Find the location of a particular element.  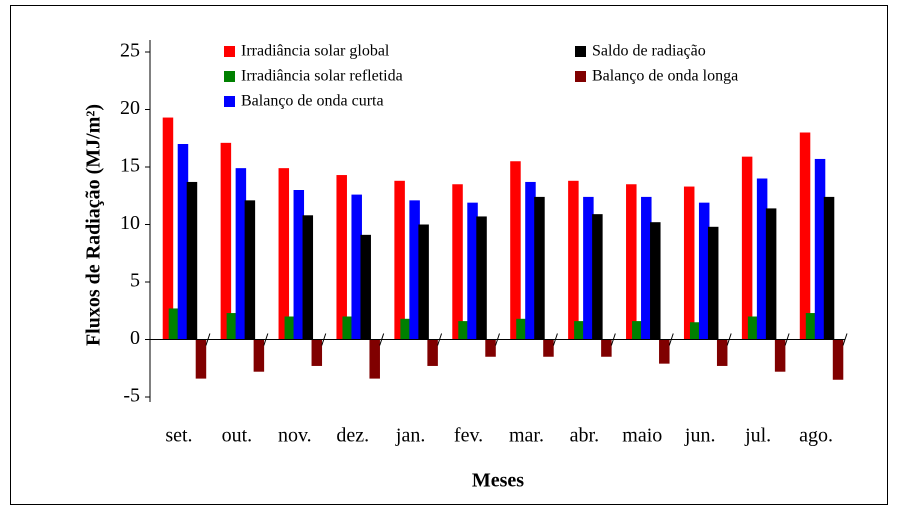

x-tick-label: set. is located at coordinates (178, 436).